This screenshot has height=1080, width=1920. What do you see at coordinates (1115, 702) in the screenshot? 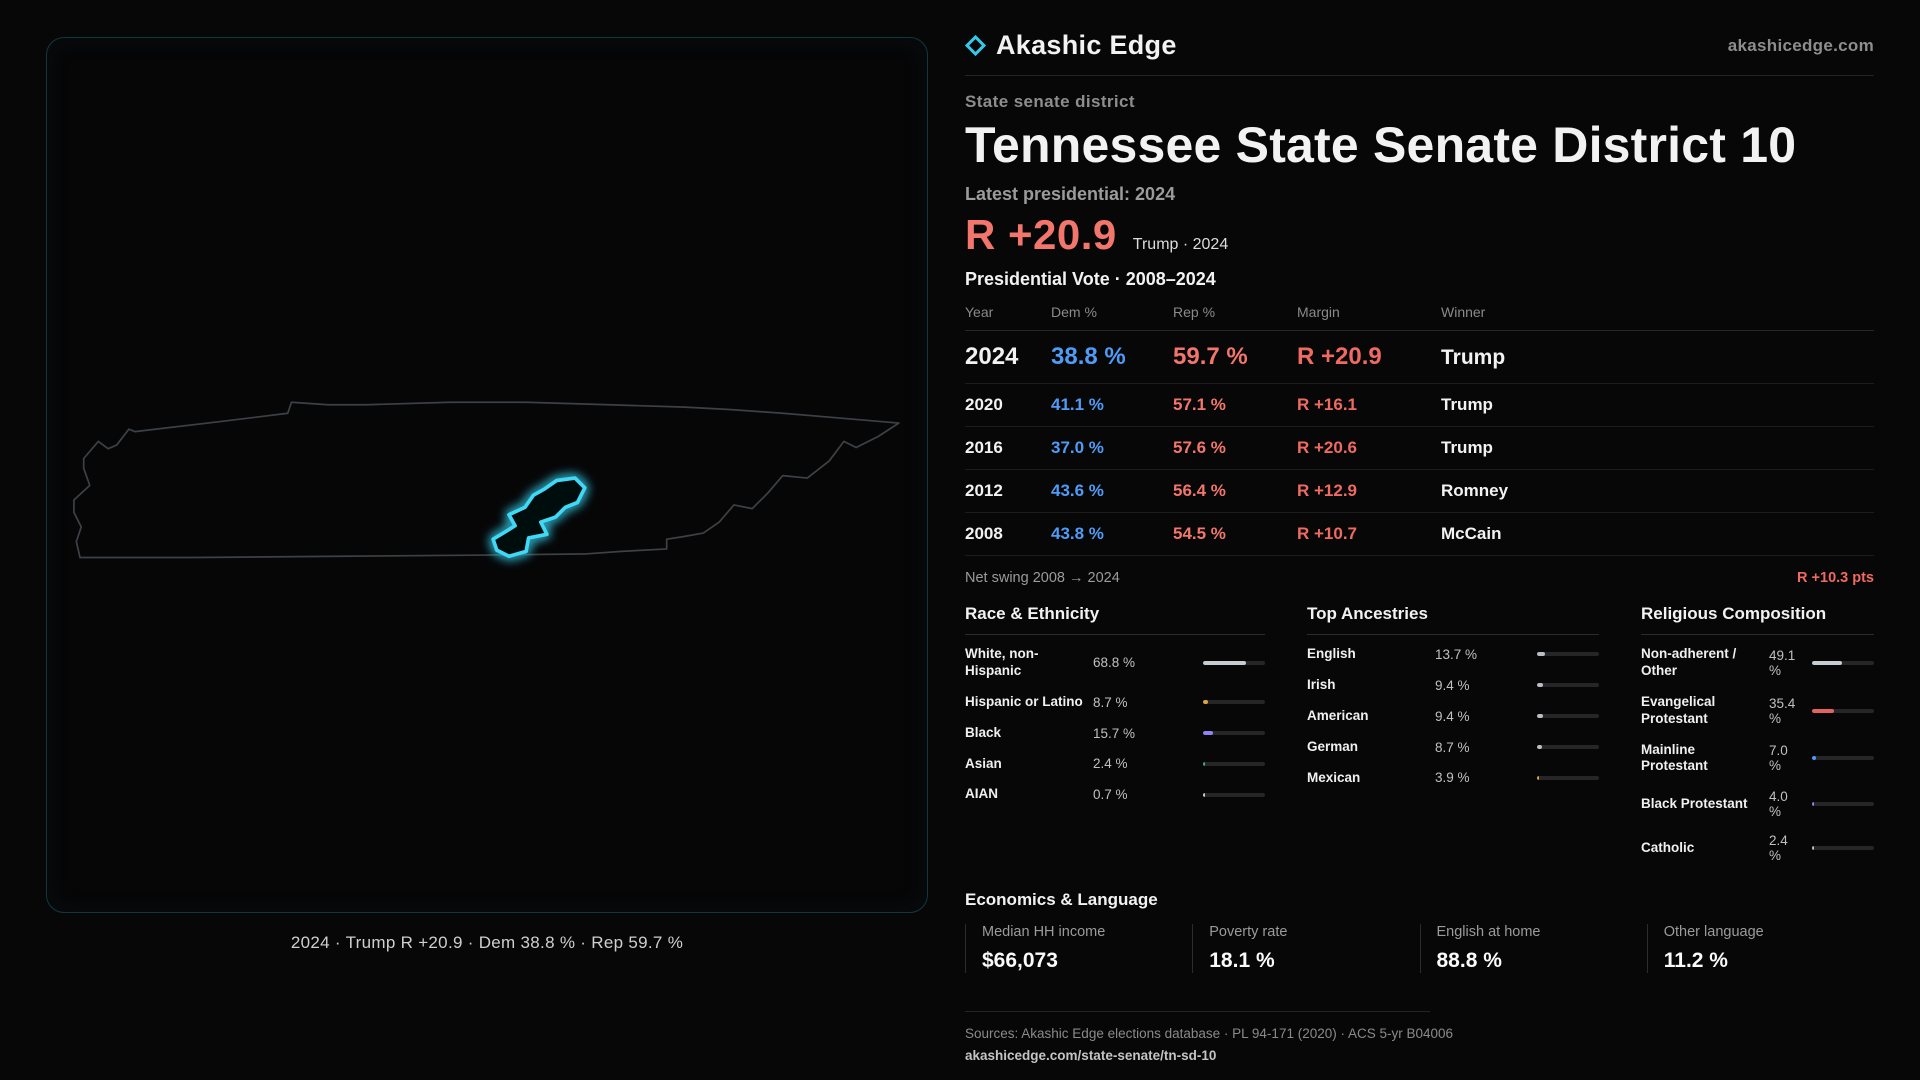
I see `list-item: Hispanic or Latino 8.7 %` at bounding box center [1115, 702].